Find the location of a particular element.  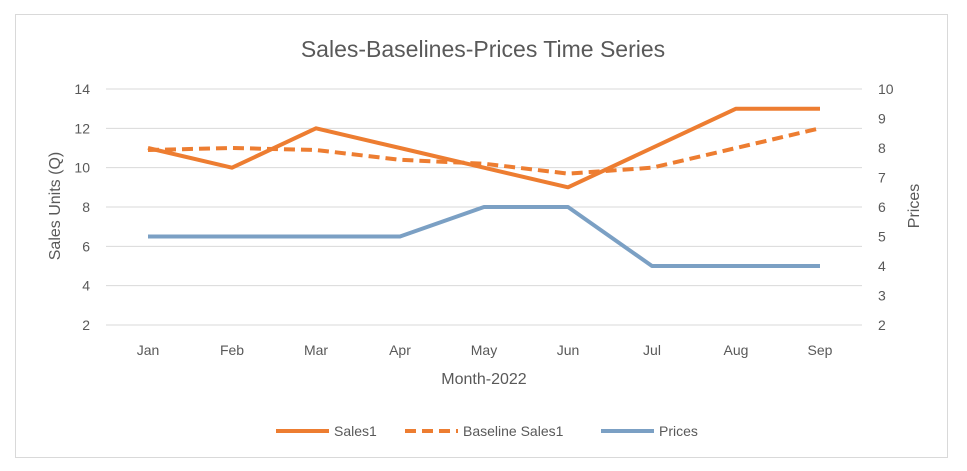

x-axis-title: Month-2022 is located at coordinates (483, 379).